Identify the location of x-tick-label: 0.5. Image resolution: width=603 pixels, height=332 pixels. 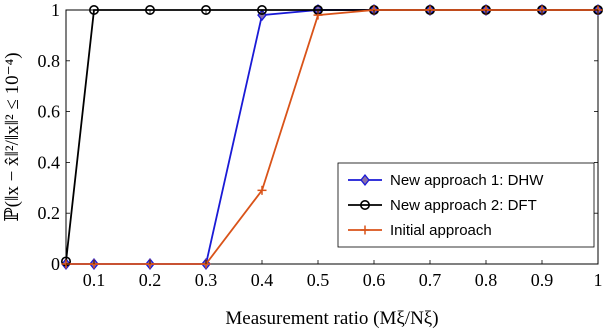
(318, 280).